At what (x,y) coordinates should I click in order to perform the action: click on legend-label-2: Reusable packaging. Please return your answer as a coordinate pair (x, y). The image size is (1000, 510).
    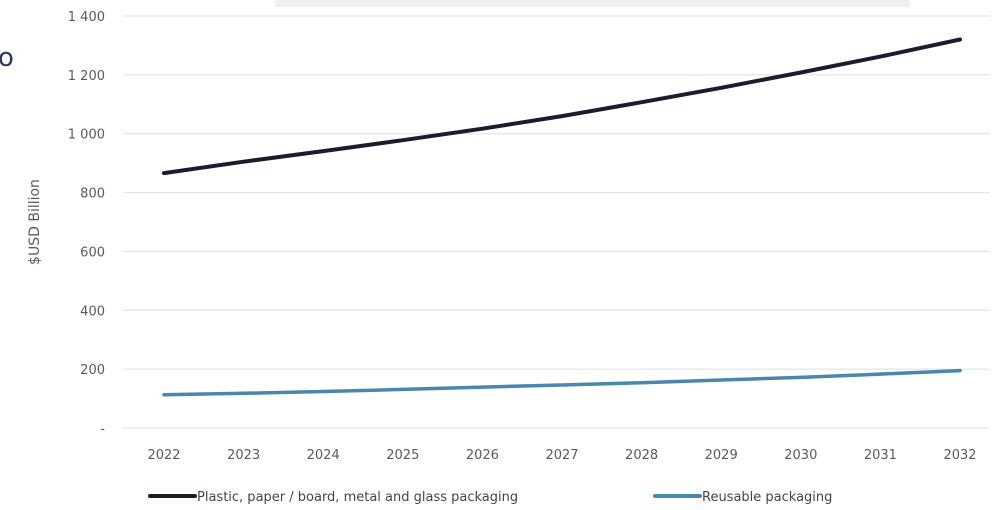
    Looking at the image, I should click on (767, 497).